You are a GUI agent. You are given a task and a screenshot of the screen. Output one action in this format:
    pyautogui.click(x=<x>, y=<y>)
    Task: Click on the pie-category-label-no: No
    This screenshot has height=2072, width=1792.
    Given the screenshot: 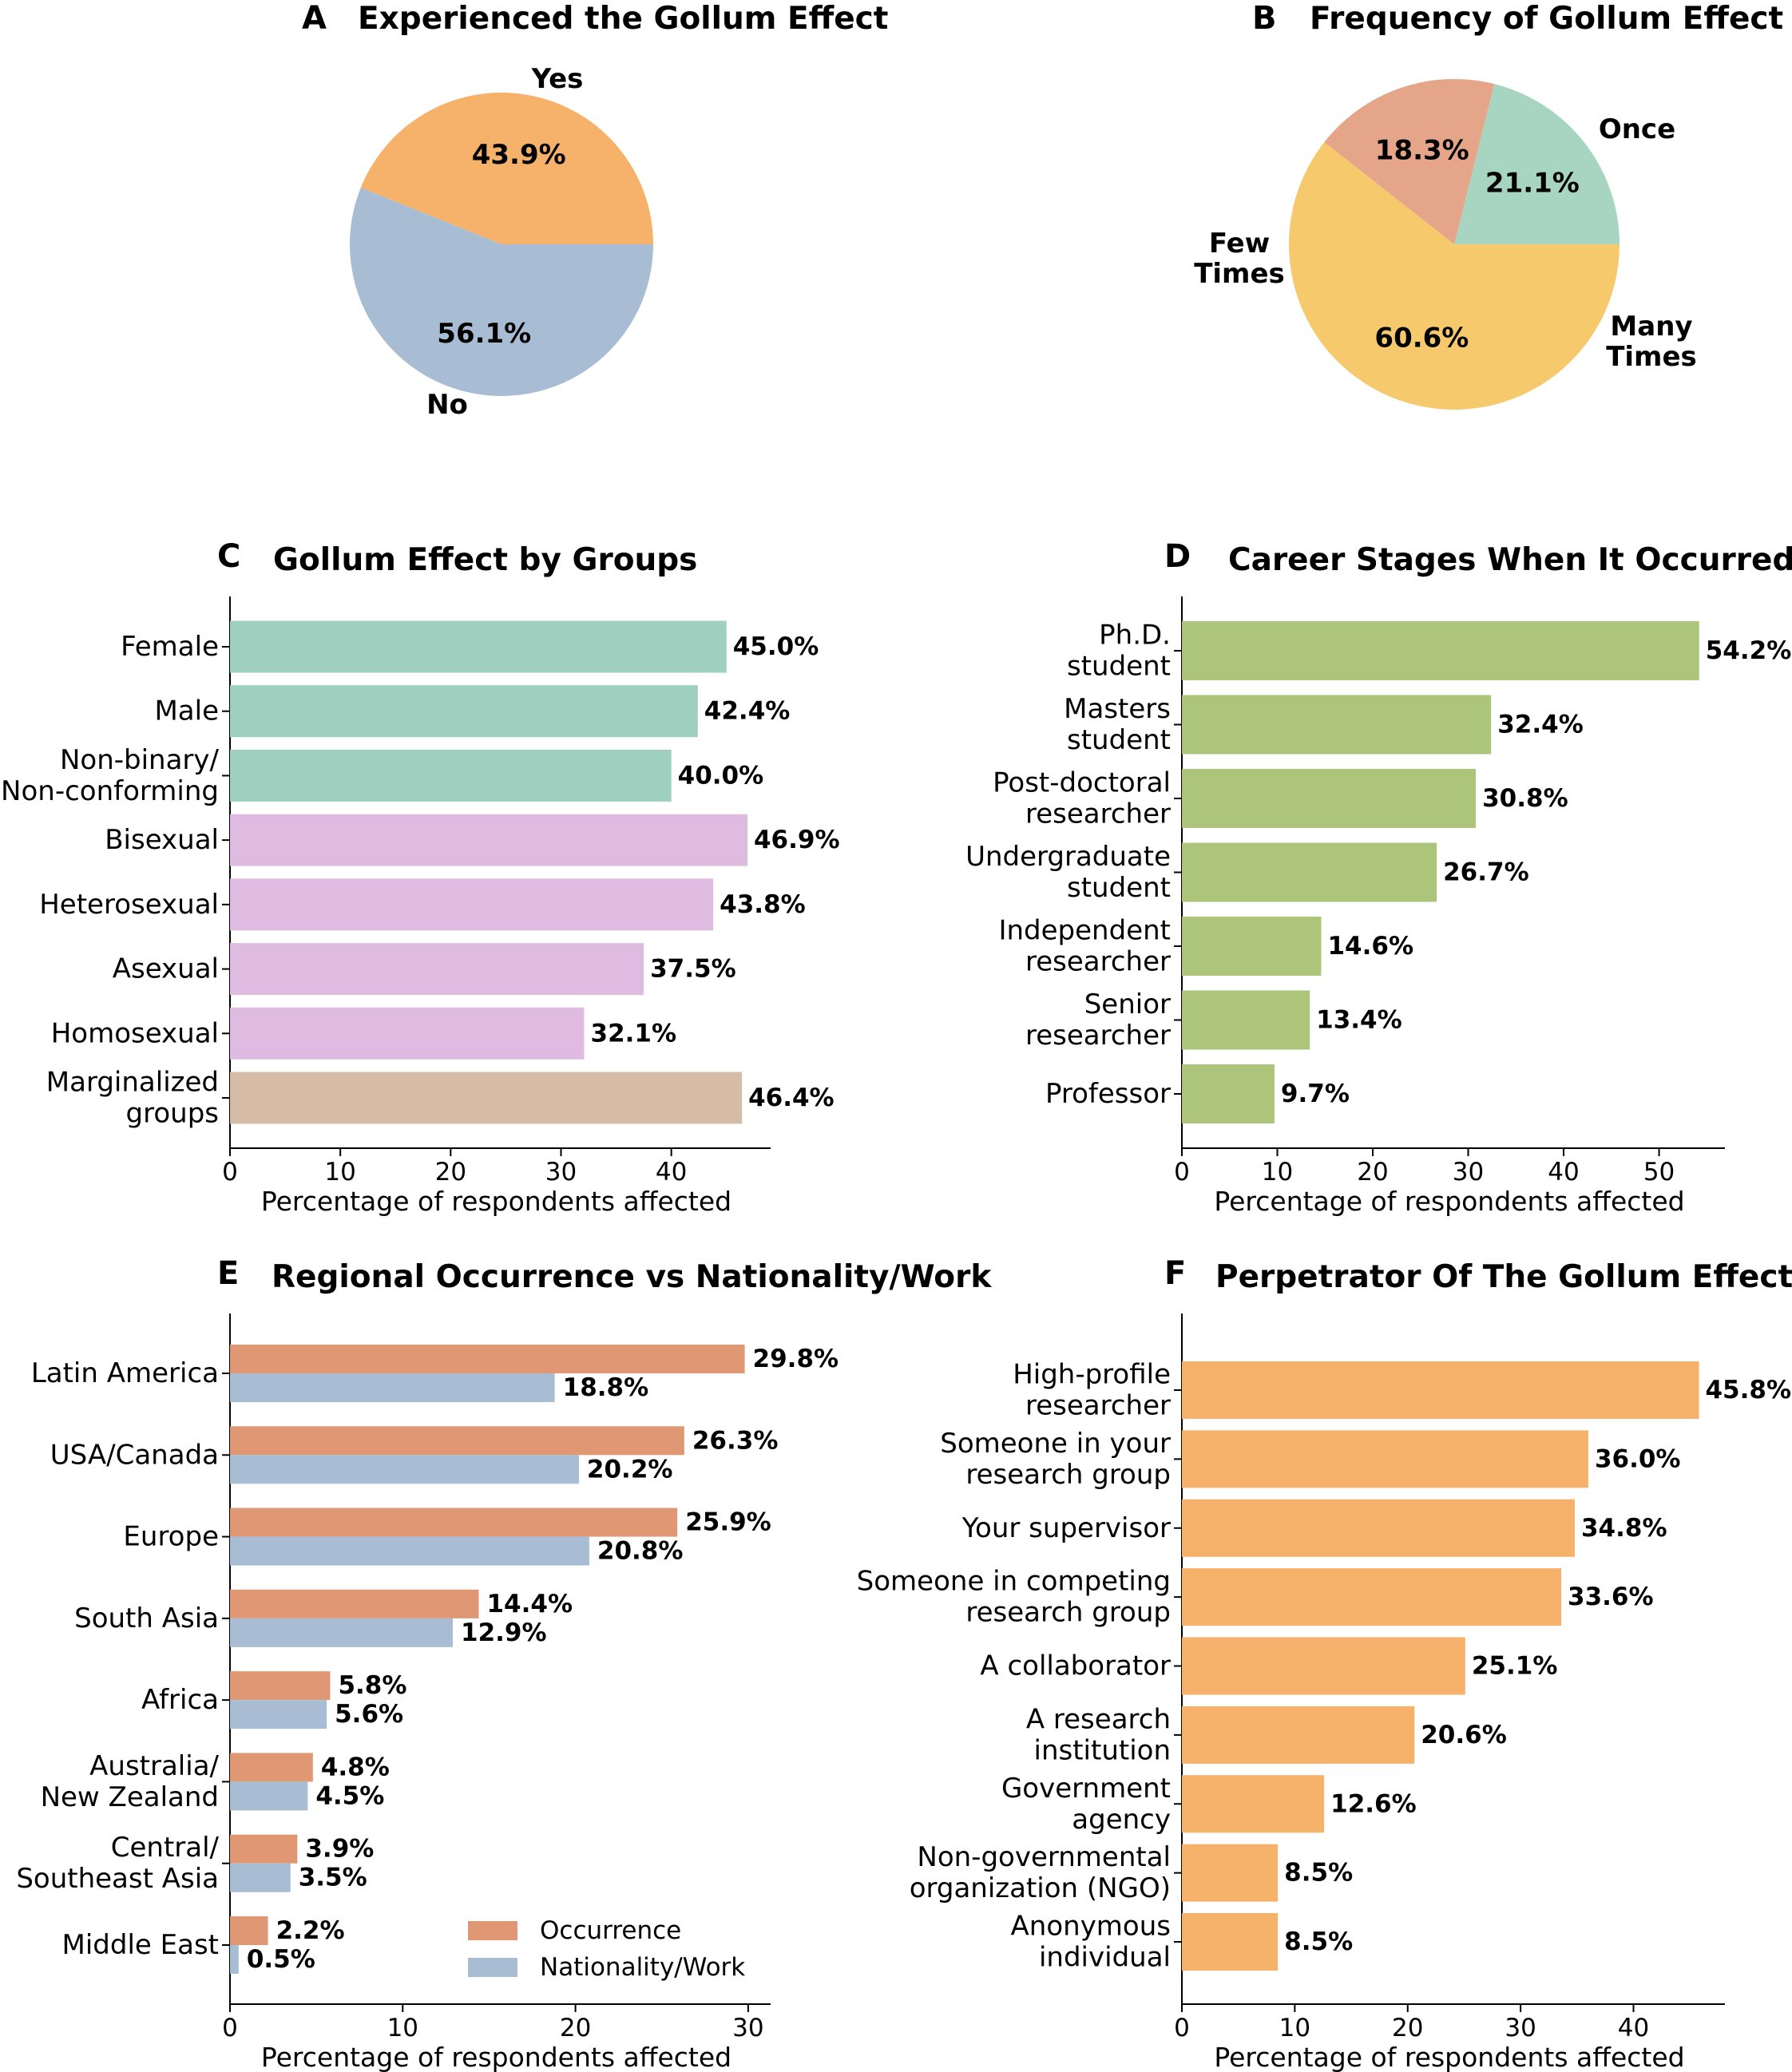 What is the action you would take?
    pyautogui.click(x=447, y=405)
    